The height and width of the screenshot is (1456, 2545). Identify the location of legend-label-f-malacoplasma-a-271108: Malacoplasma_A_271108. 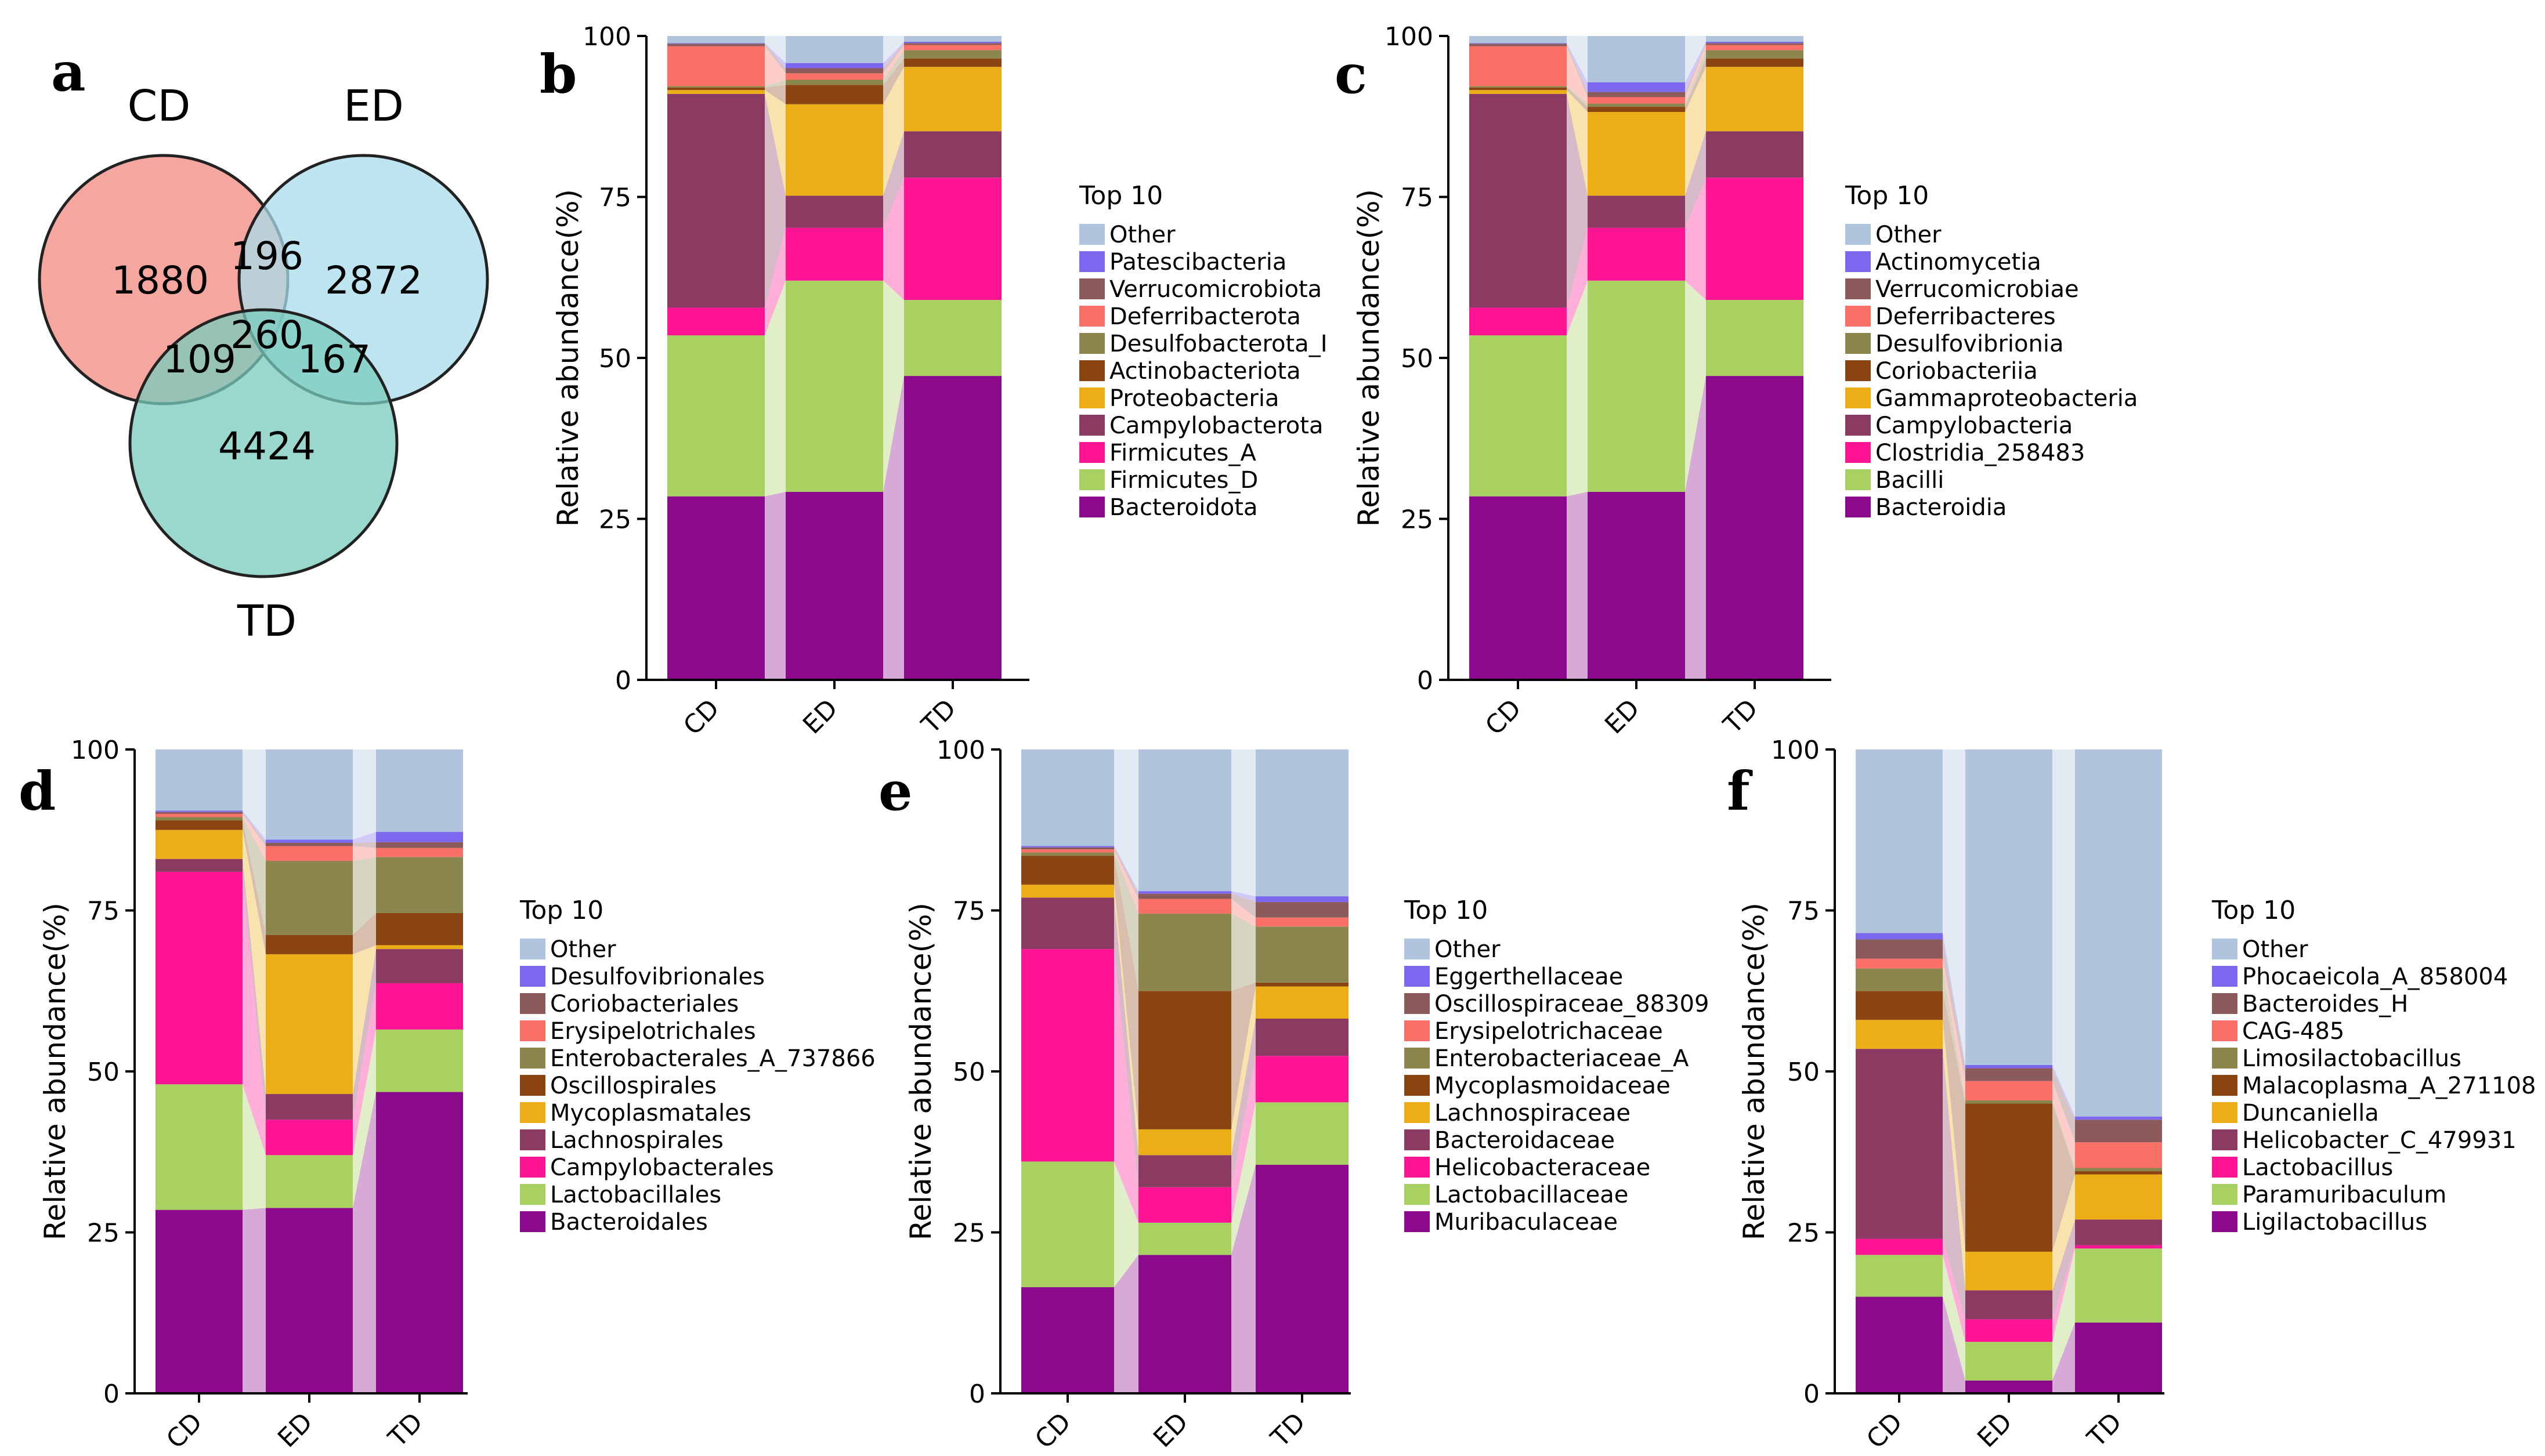
(2389, 1086).